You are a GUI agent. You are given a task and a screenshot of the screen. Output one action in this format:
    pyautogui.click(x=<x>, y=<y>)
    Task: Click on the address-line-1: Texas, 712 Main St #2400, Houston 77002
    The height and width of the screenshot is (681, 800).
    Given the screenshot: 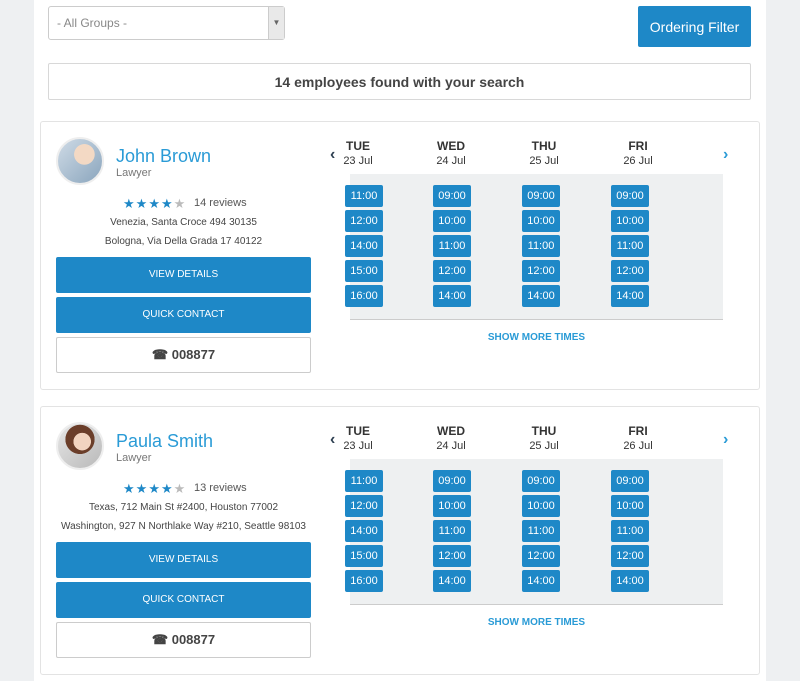 What is the action you would take?
    pyautogui.click(x=183, y=507)
    